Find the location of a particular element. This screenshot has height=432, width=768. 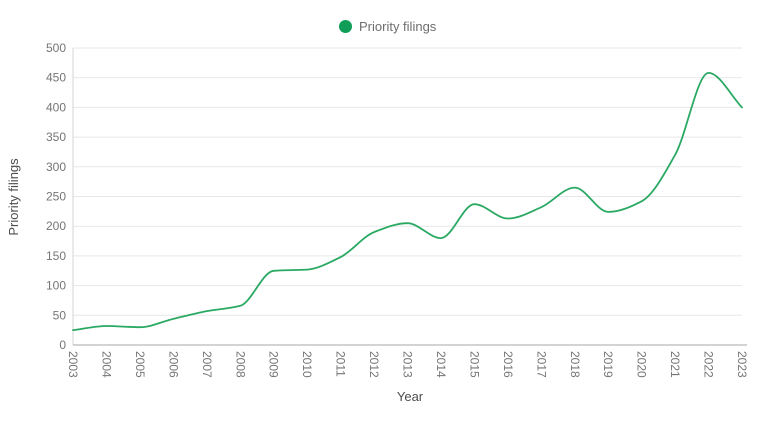

x-tick-label: 2017 is located at coordinates (541, 364).